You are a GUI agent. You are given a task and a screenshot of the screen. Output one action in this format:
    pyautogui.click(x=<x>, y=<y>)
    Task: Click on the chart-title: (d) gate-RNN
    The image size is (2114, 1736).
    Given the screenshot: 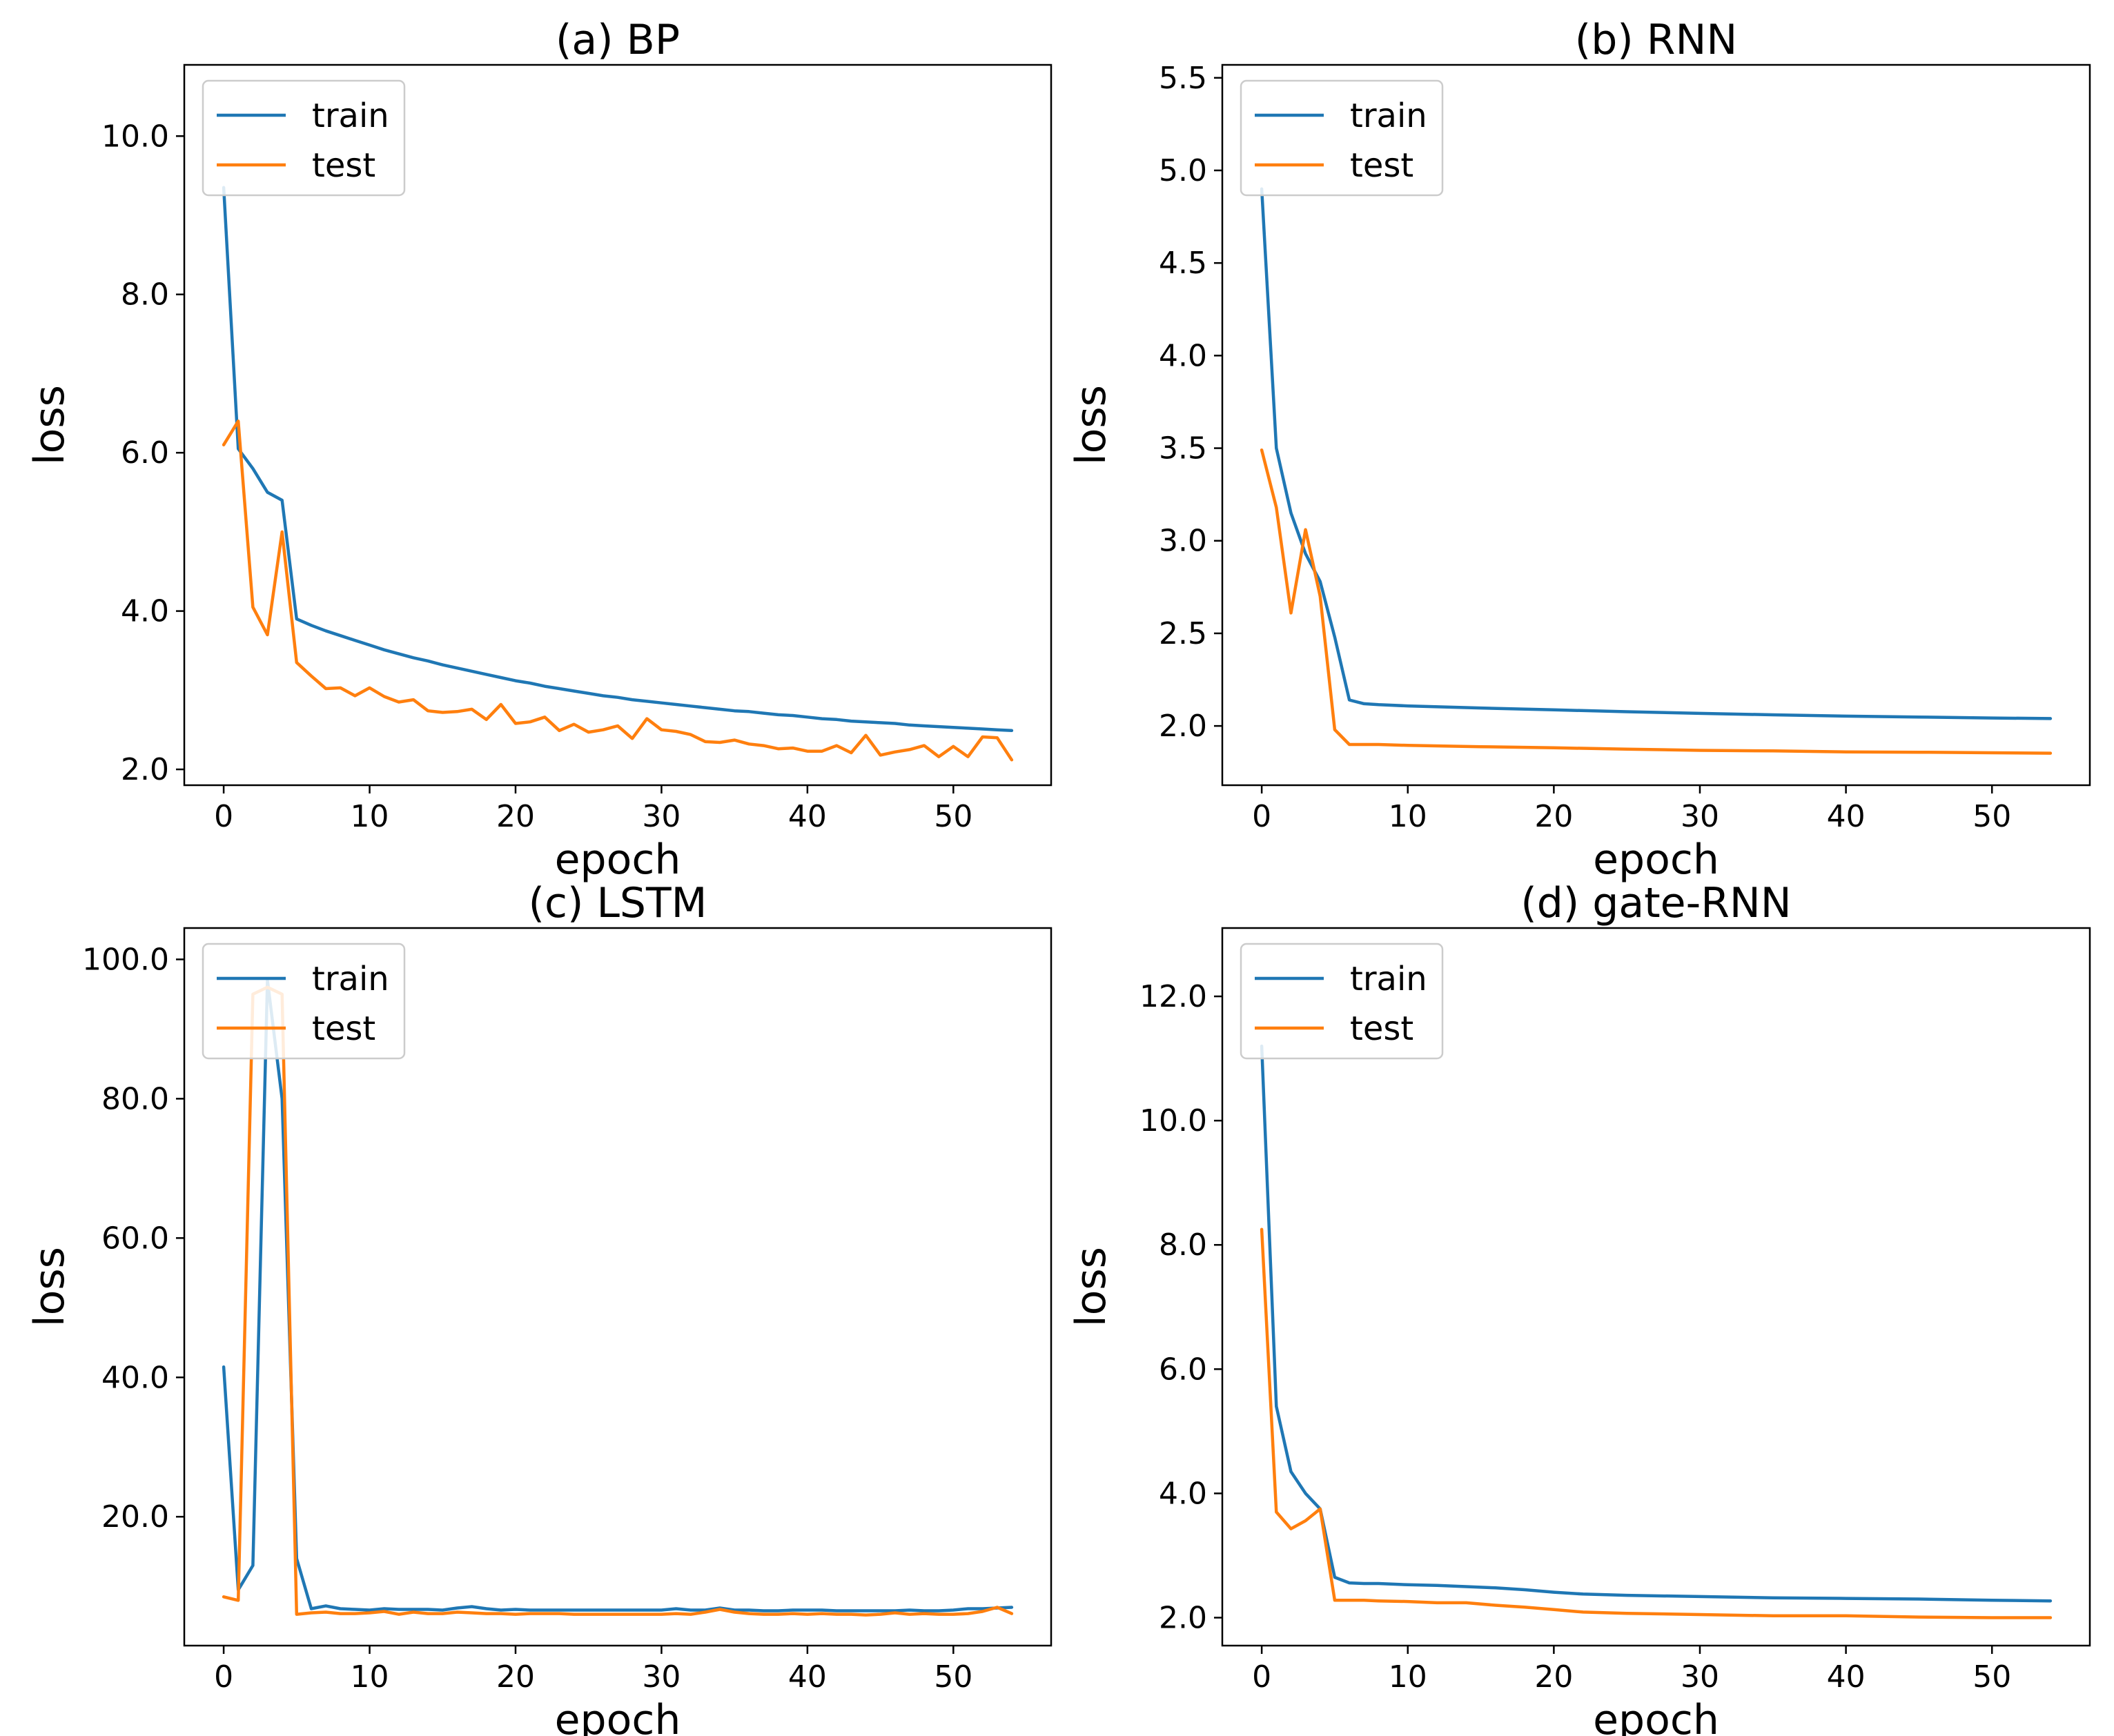 What is the action you would take?
    pyautogui.click(x=1655, y=903)
    